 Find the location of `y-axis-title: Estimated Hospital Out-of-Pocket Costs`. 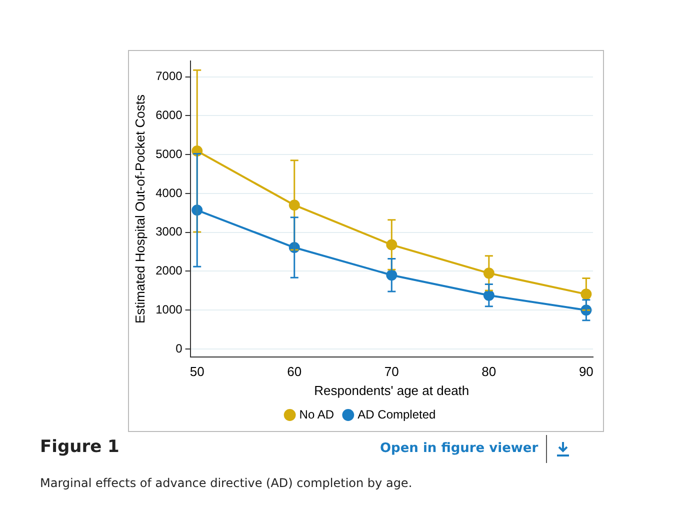

y-axis-title: Estimated Hospital Out-of-Pocket Costs is located at coordinates (140, 209).